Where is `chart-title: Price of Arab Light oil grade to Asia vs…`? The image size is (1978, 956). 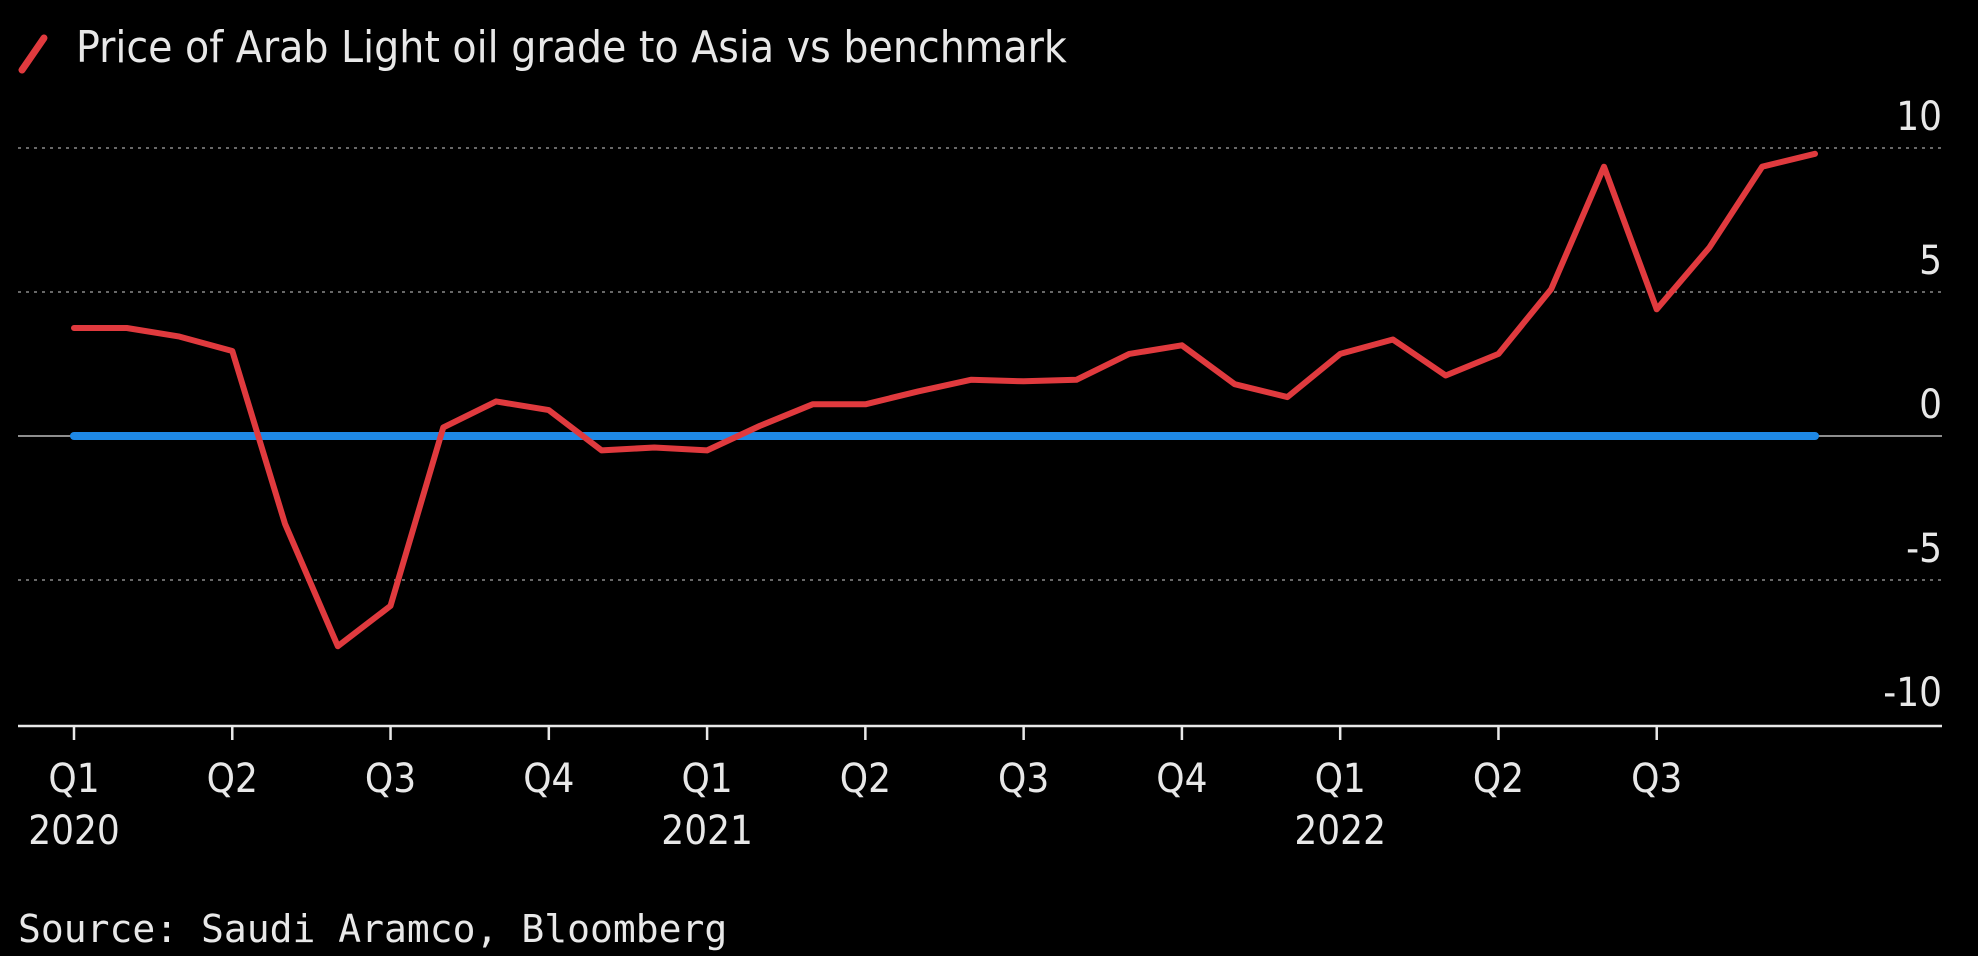
chart-title: Price of Arab Light oil grade to Asia vs… is located at coordinates (571, 47).